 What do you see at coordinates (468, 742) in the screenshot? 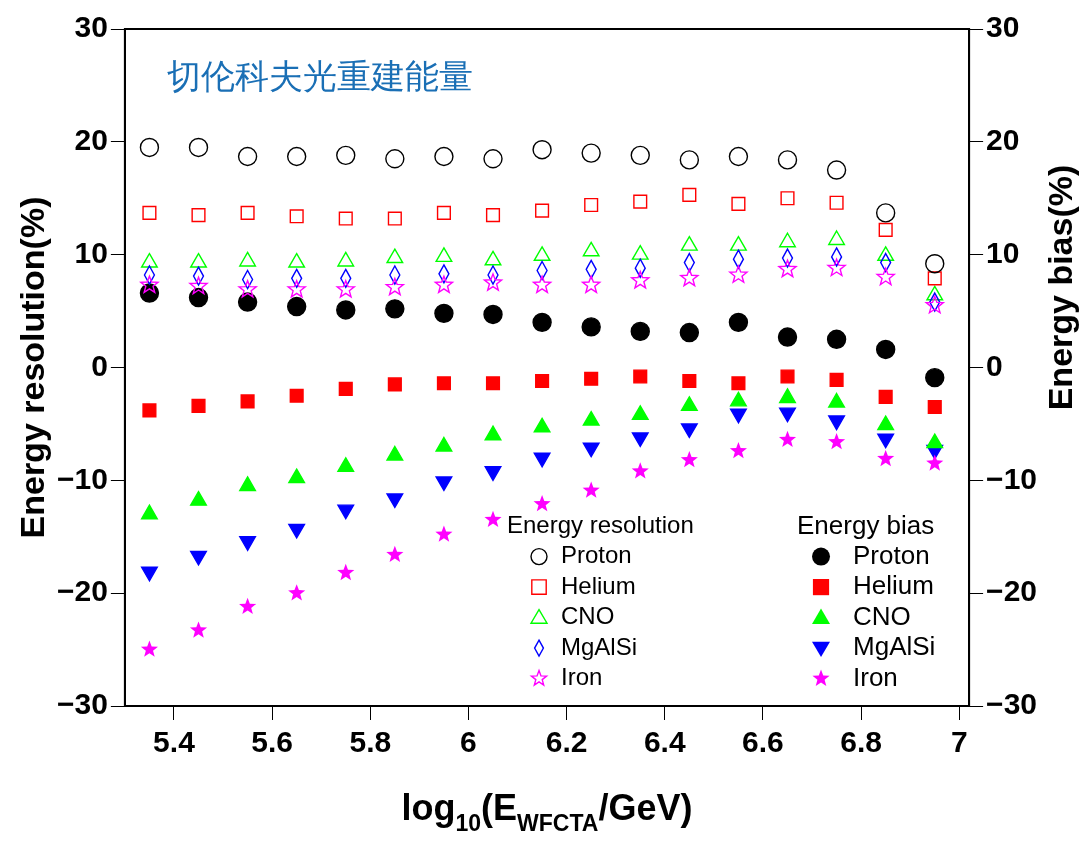
I see `x-tick-label: 6` at bounding box center [468, 742].